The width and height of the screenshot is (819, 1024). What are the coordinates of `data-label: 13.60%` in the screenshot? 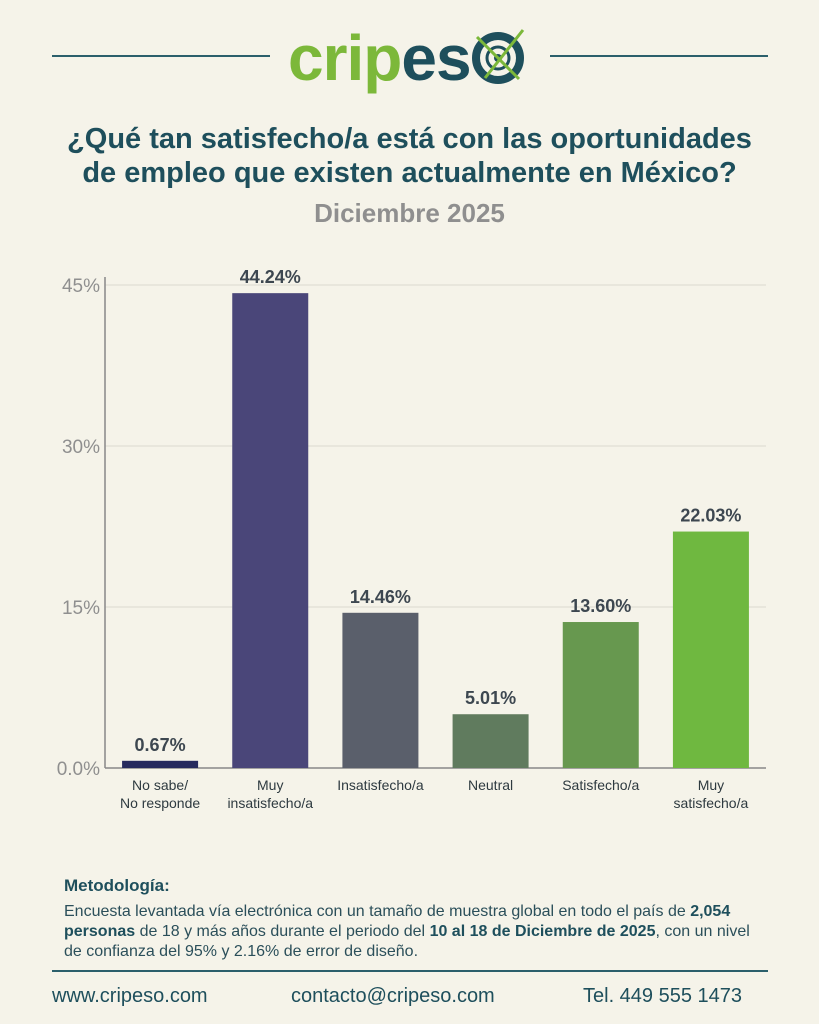 It's located at (600, 606).